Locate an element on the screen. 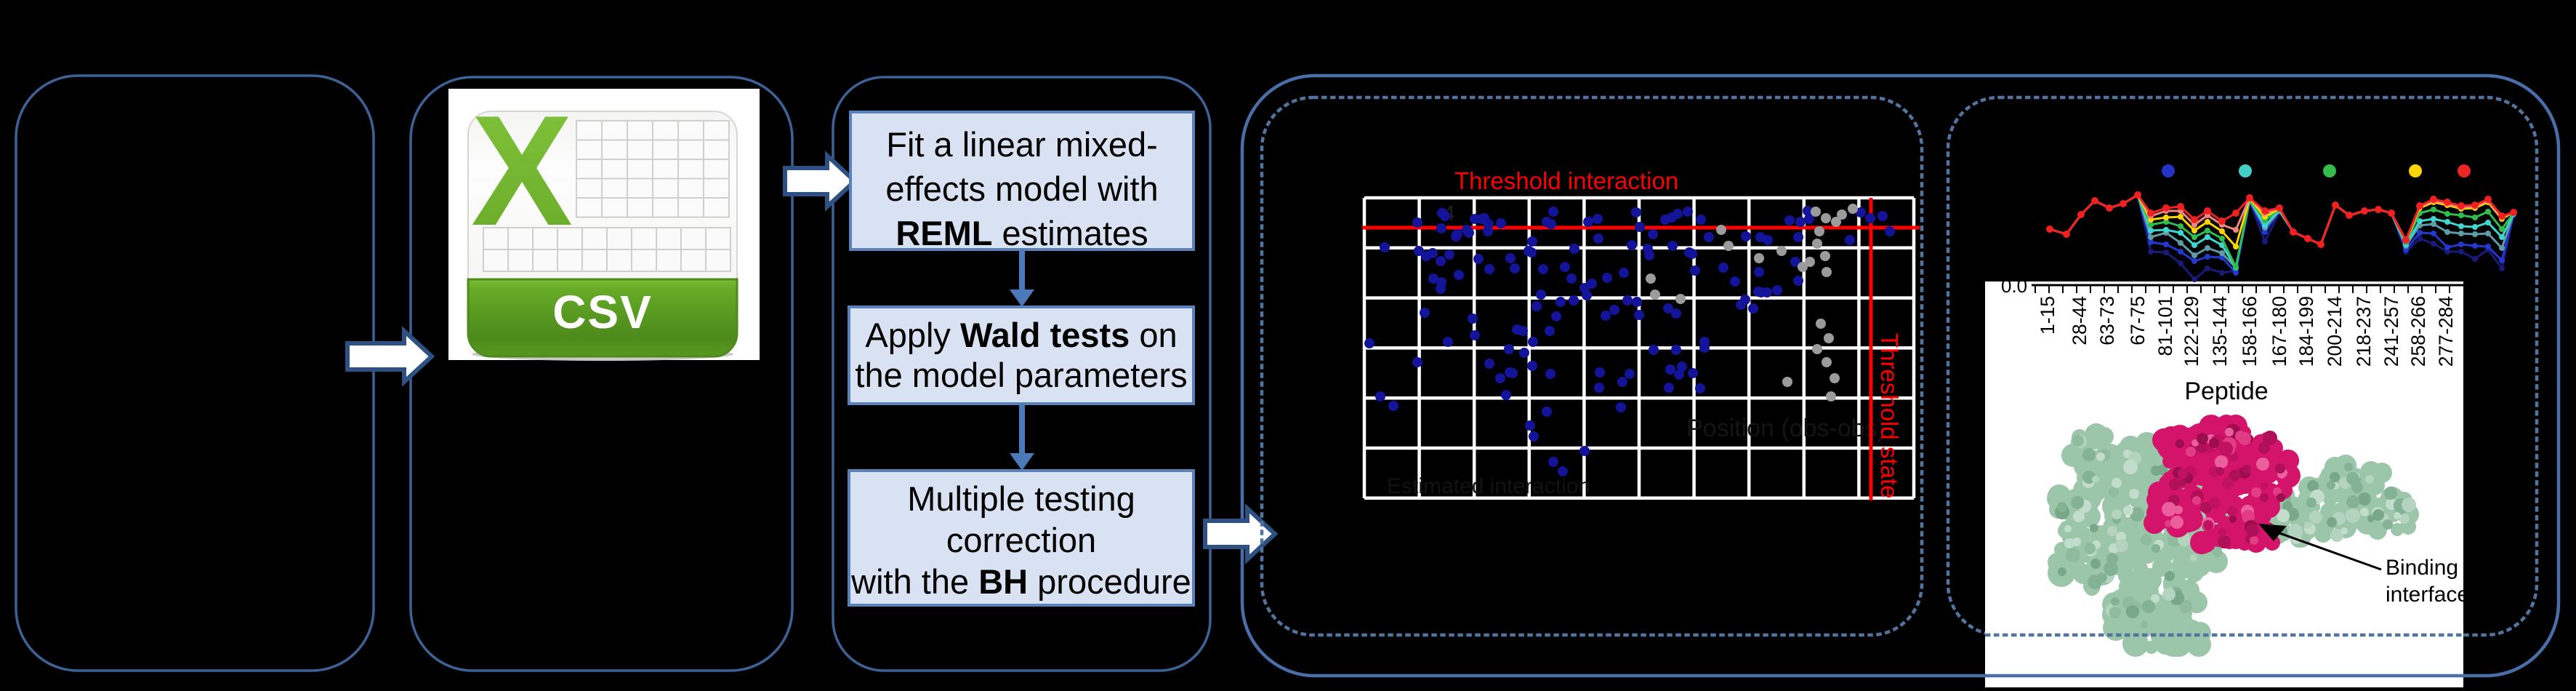 This screenshot has width=2576, height=691. svg-text: Fit a linear mixed- is located at coordinates (1022, 144).